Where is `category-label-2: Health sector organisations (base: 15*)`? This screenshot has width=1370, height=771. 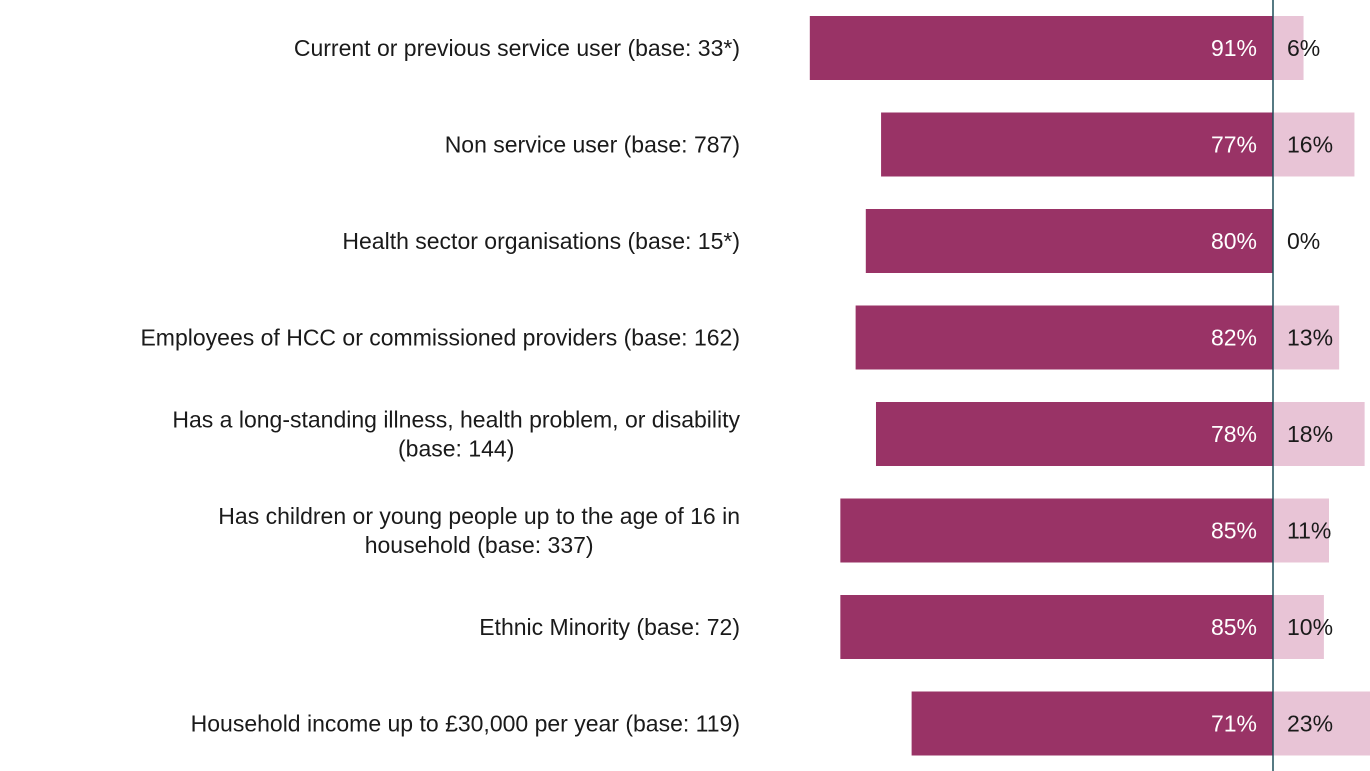 category-label-2: Health sector organisations (base: 15*) is located at coordinates (541, 241).